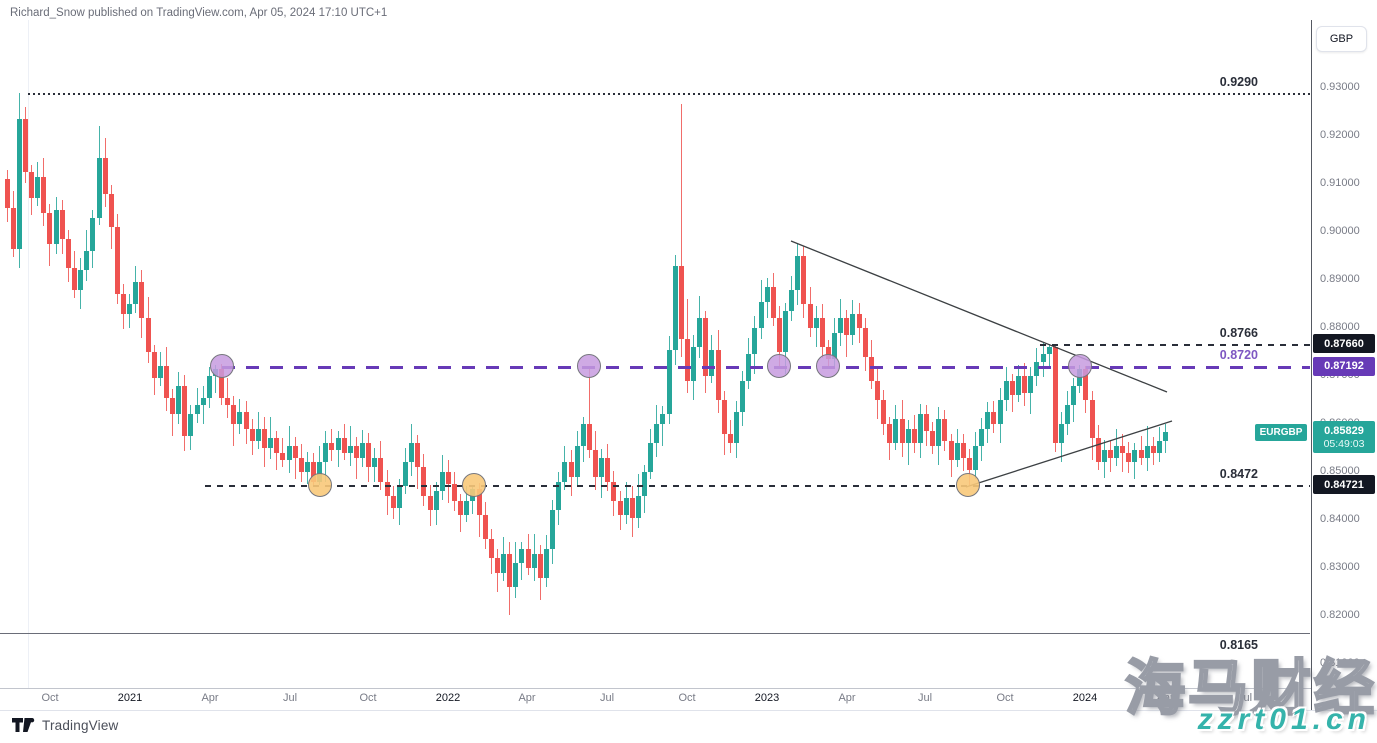 This screenshot has height=743, width=1377. Describe the element at coordinates (767, 698) in the screenshot. I see `time-tick: 2023` at that location.